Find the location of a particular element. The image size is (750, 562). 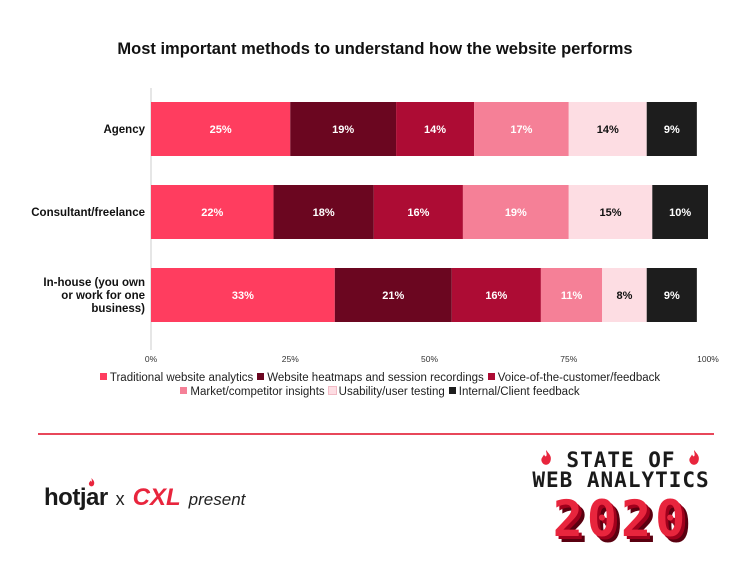

present-text: present is located at coordinates (217, 499).